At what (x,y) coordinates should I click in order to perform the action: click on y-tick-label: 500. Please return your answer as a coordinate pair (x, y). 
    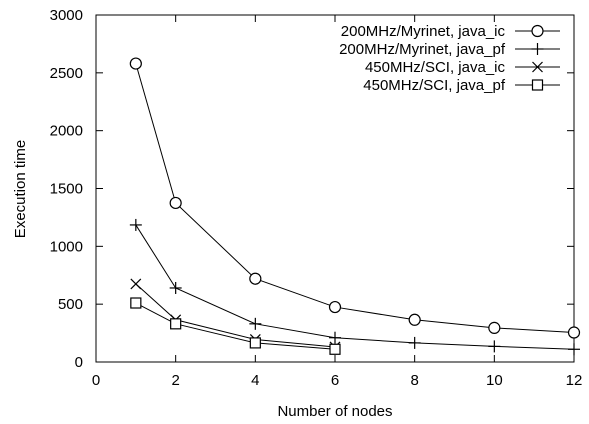
    Looking at the image, I should click on (70, 304).